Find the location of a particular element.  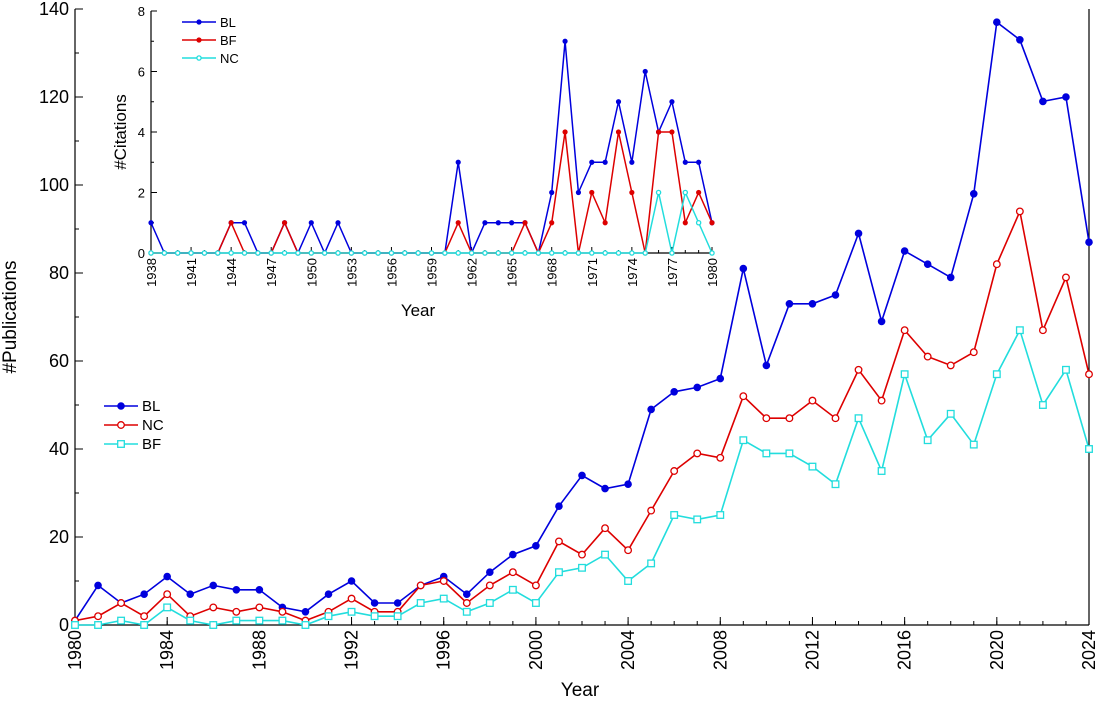

main-legend-marker-nc is located at coordinates (121, 425).